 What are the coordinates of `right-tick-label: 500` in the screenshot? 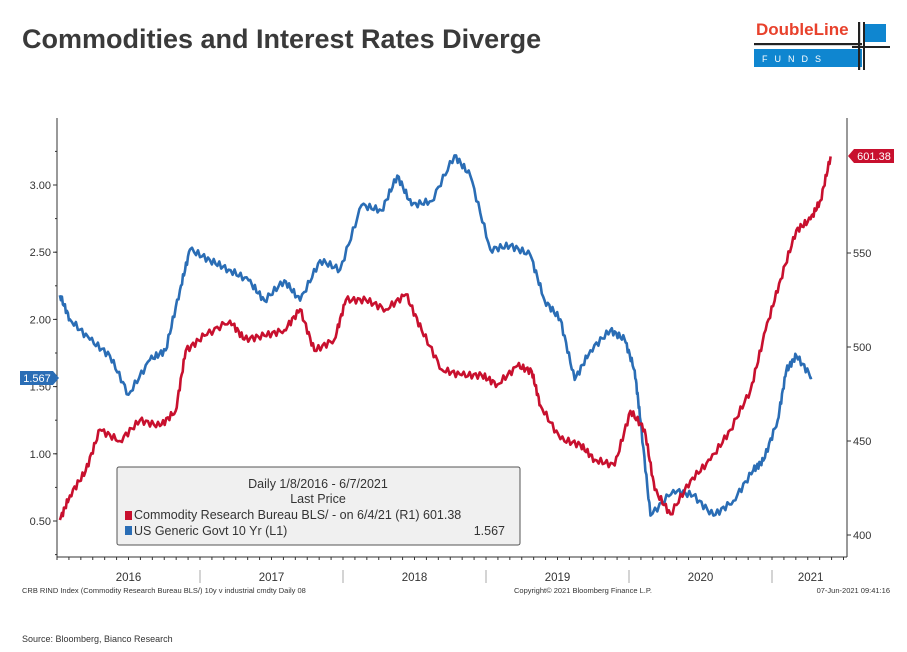 It's located at (862, 348).